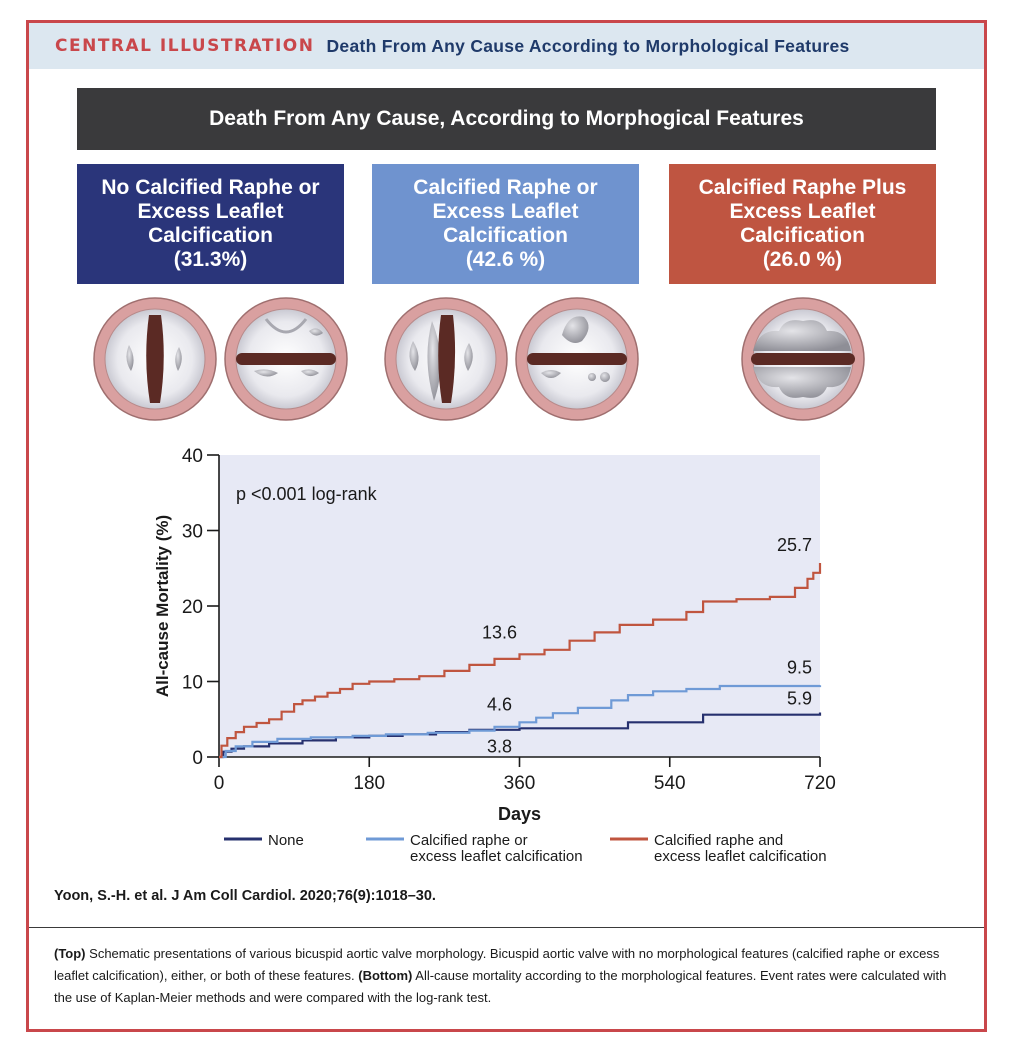 This screenshot has width=1018, height=1052. Describe the element at coordinates (799, 698) in the screenshot. I see `data-label-3: 5.9` at that location.